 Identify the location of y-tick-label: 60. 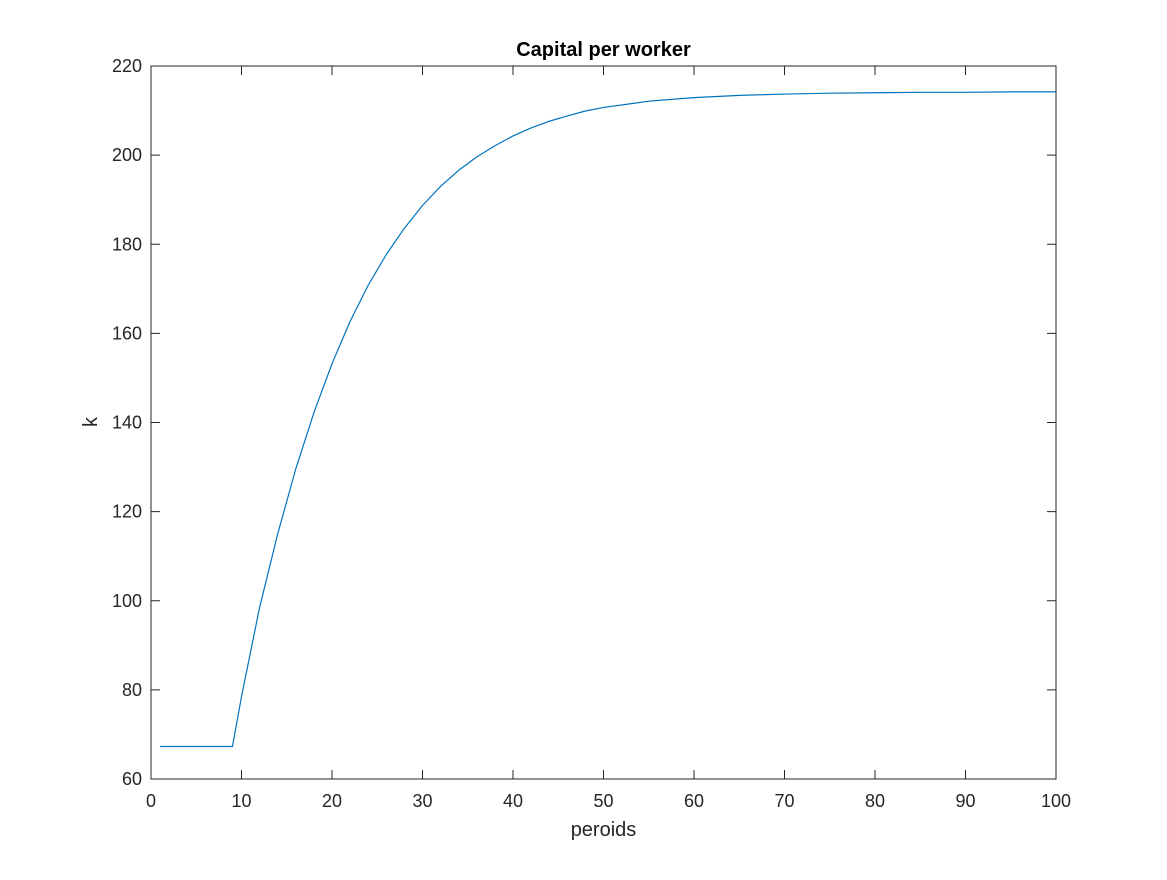
(132, 779).